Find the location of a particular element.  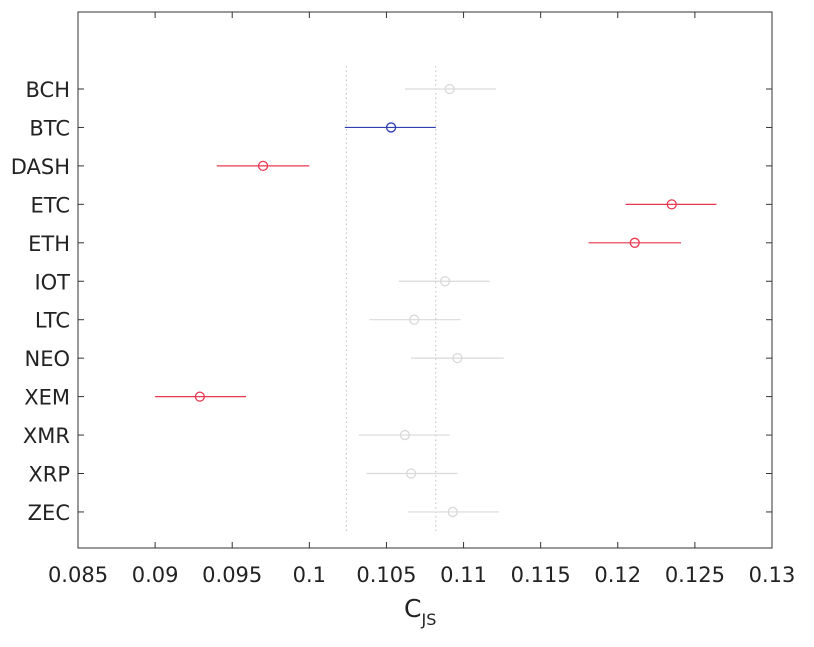

point-bch is located at coordinates (449, 89).